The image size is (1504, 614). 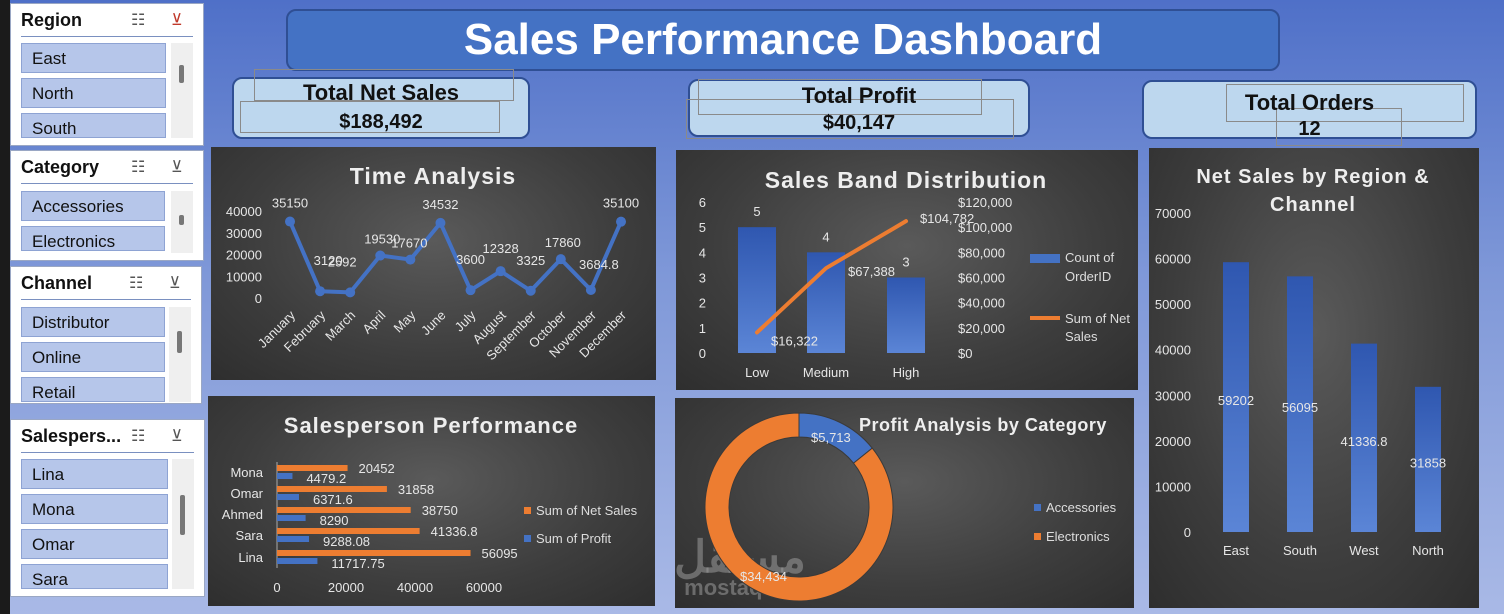 What do you see at coordinates (247, 493) in the screenshot?
I see `y-tick-label: Omar` at bounding box center [247, 493].